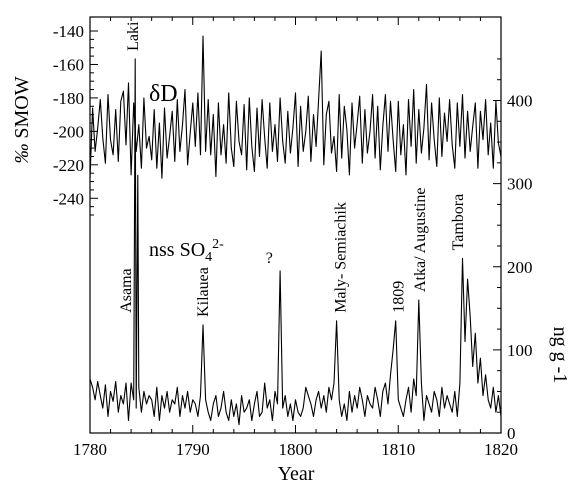 The image size is (576, 487). I want to click on annotation-label: 1809, so click(398, 297).